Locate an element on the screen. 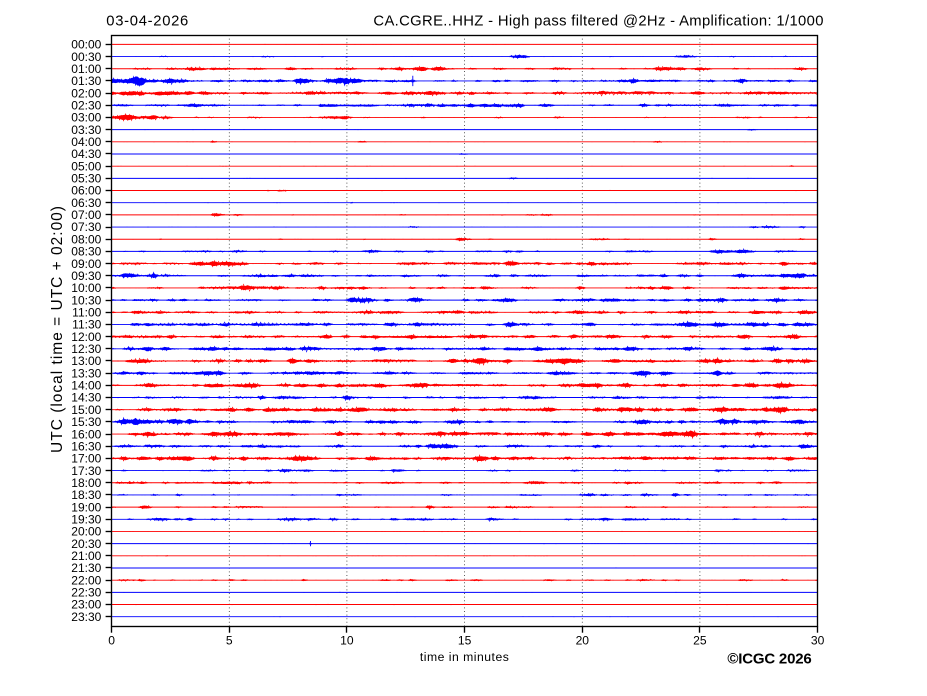  svg-text: 20:30 is located at coordinates (86, 544).